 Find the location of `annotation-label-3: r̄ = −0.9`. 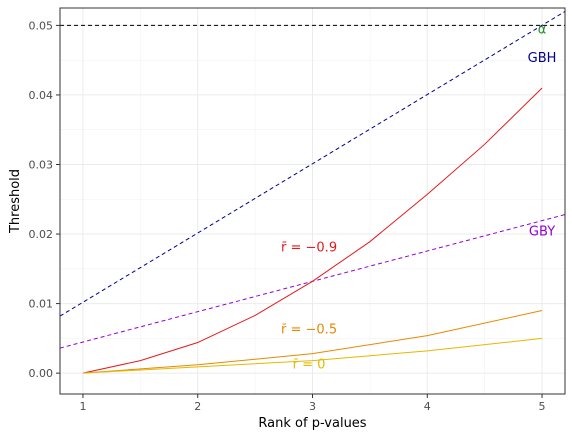

annotation-label-3: r̄ = −0.9 is located at coordinates (309, 247).